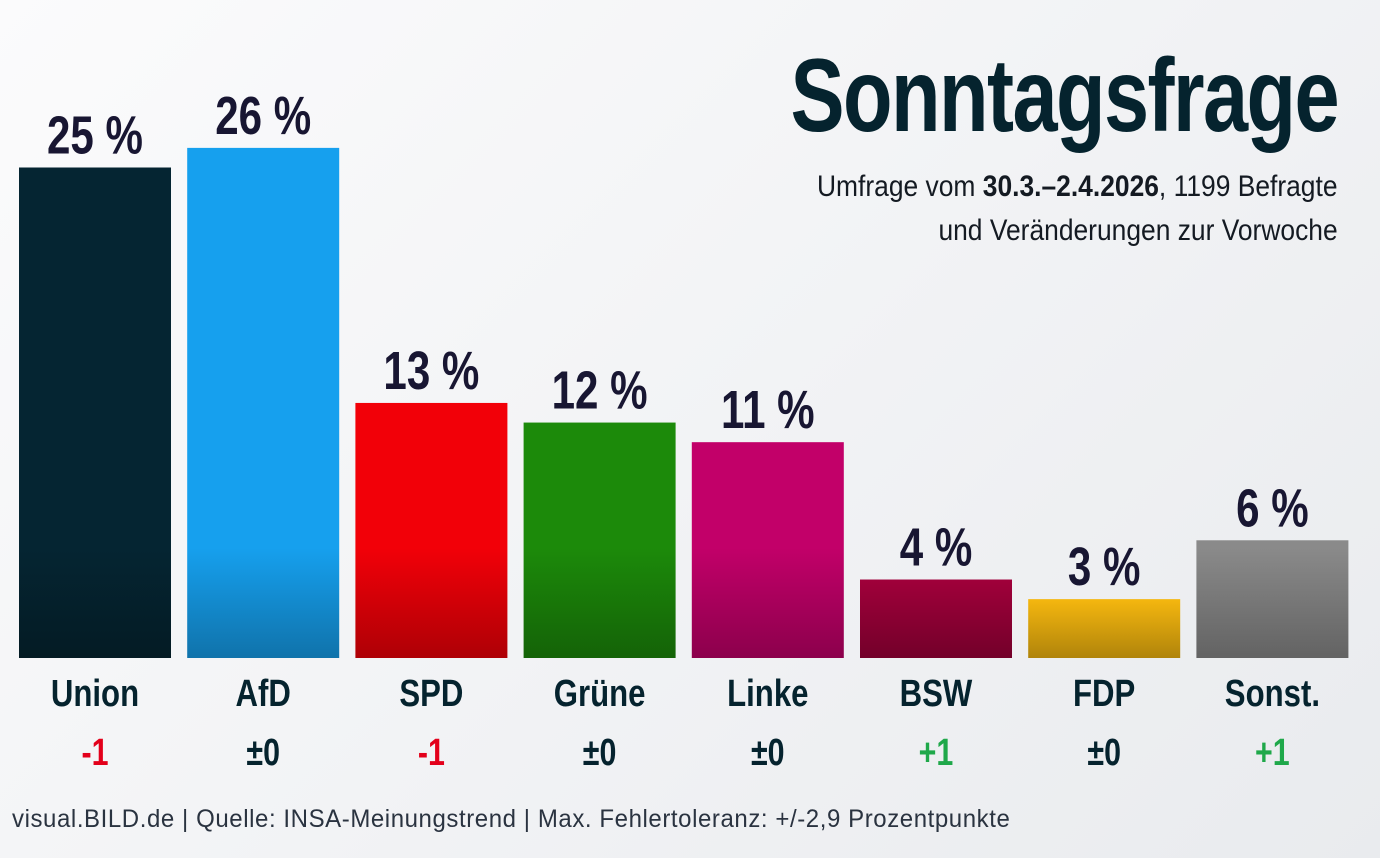 The height and width of the screenshot is (858, 1380). Describe the element at coordinates (900, 186) in the screenshot. I see `subtitle-prefix: Umfrage vom` at that location.